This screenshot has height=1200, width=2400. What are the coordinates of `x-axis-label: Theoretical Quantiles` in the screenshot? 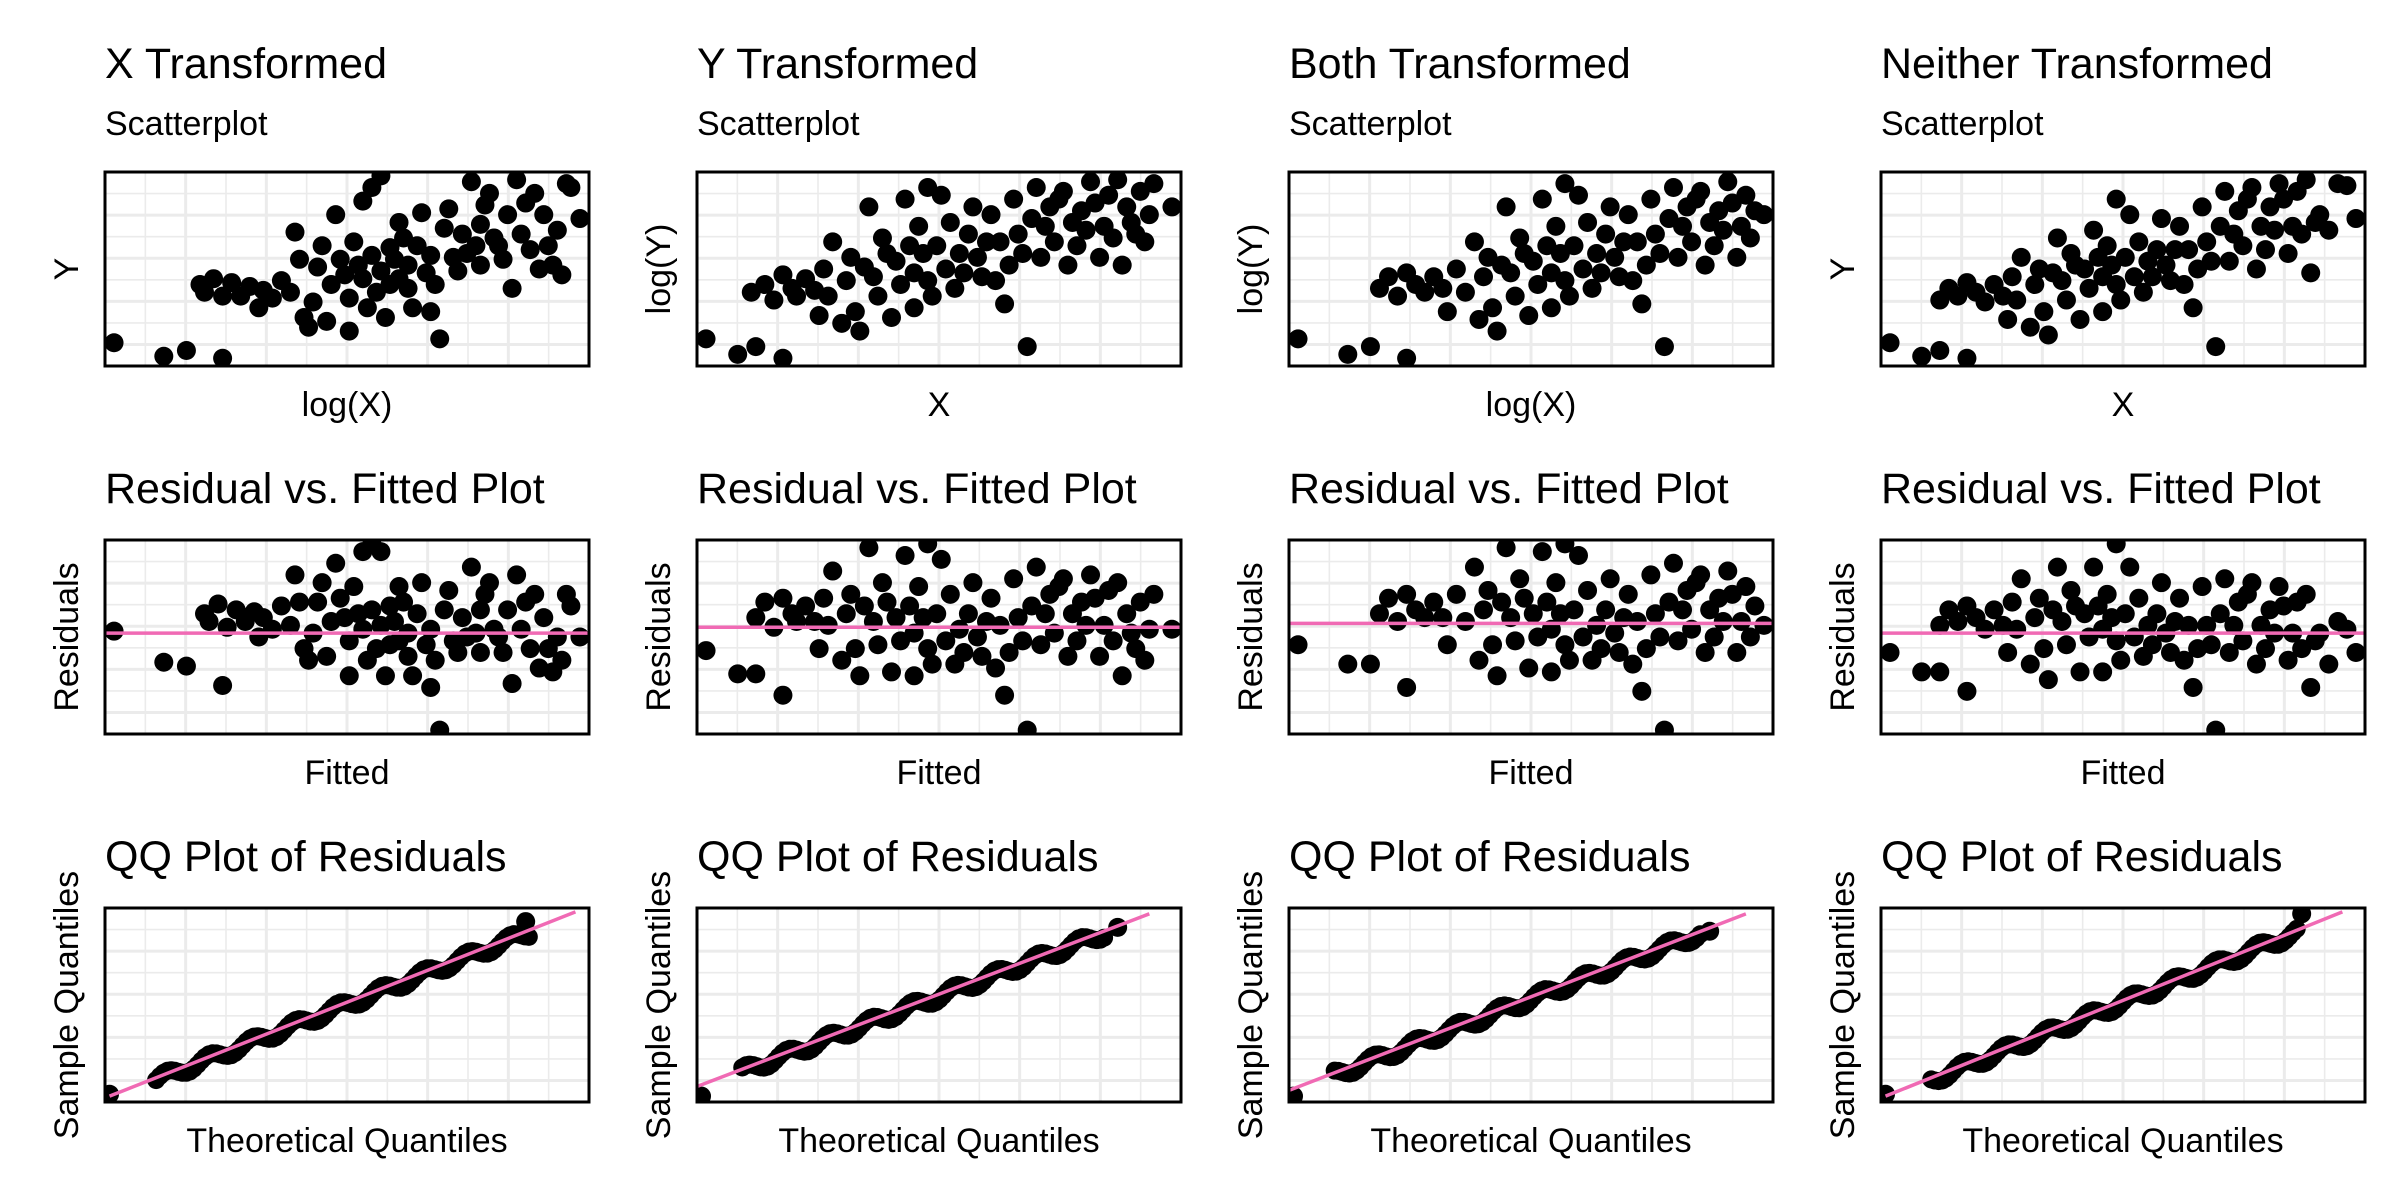 It's located at (1530, 1141).